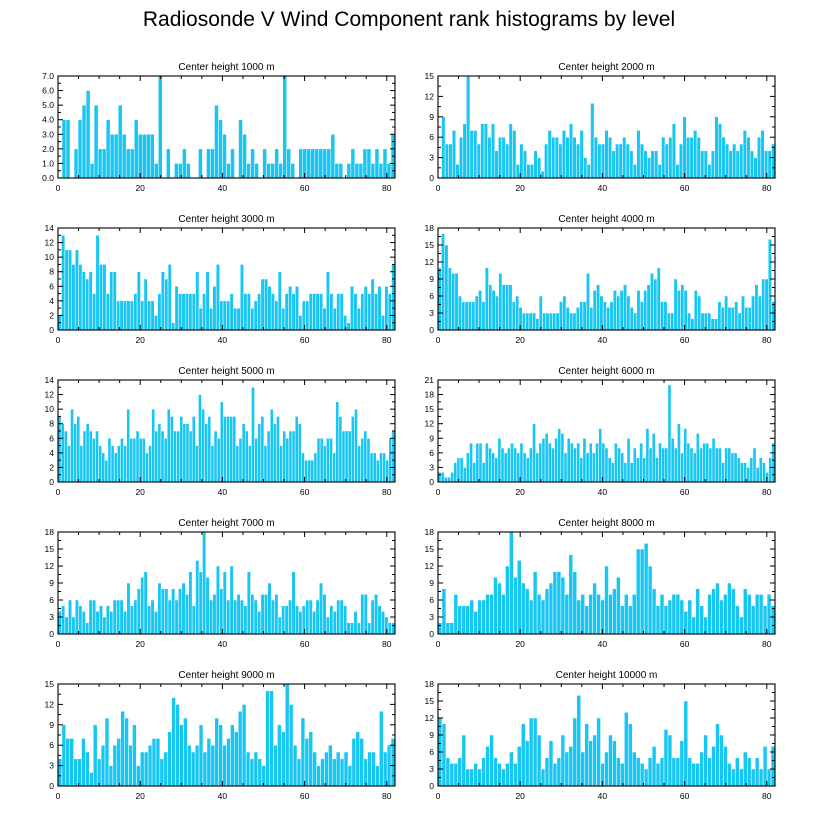 This screenshot has width=818, height=824. I want to click on x-tick-label: 0, so click(438, 492).